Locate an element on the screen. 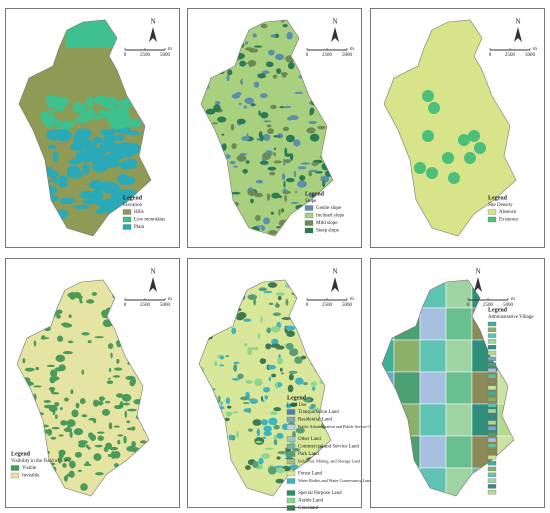  legend-label: Other Land is located at coordinates (309, 439).